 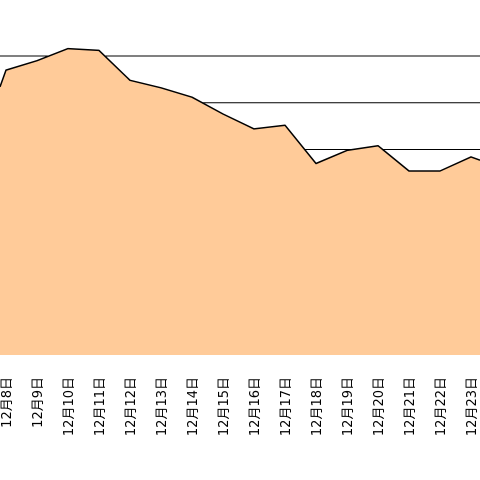 I want to click on x-tick-label: 12月14日, so click(x=193, y=406).